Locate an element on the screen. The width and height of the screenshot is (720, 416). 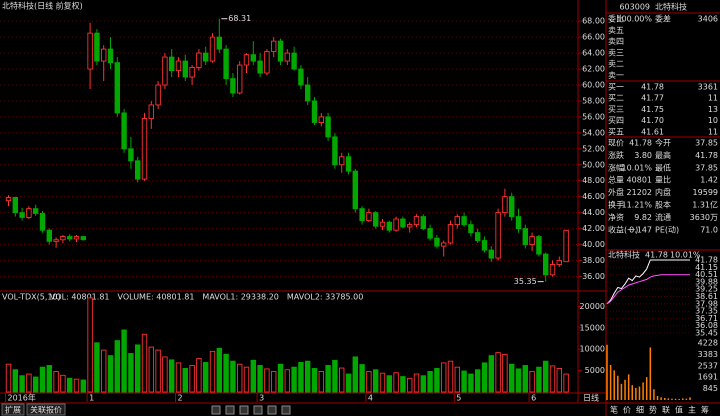
quote-price: 41.70 is located at coordinates (652, 120).